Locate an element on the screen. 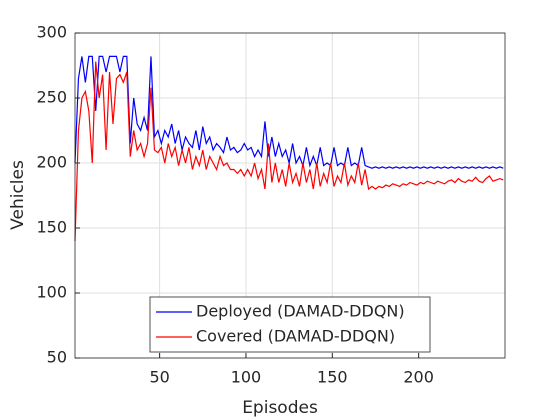 The image size is (560, 420). y-tick-label: 300 is located at coordinates (51, 32).